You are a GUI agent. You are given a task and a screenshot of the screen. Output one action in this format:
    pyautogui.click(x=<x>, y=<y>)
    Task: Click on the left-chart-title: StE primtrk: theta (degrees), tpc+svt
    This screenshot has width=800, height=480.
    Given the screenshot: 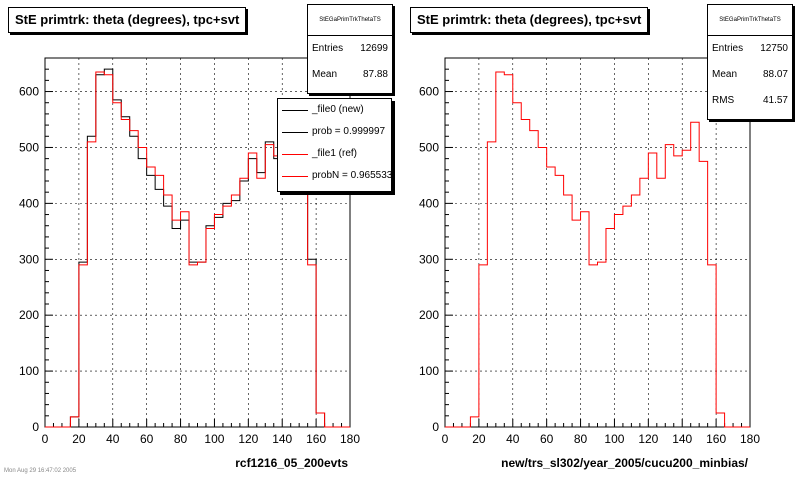 What is the action you would take?
    pyautogui.click(x=127, y=20)
    